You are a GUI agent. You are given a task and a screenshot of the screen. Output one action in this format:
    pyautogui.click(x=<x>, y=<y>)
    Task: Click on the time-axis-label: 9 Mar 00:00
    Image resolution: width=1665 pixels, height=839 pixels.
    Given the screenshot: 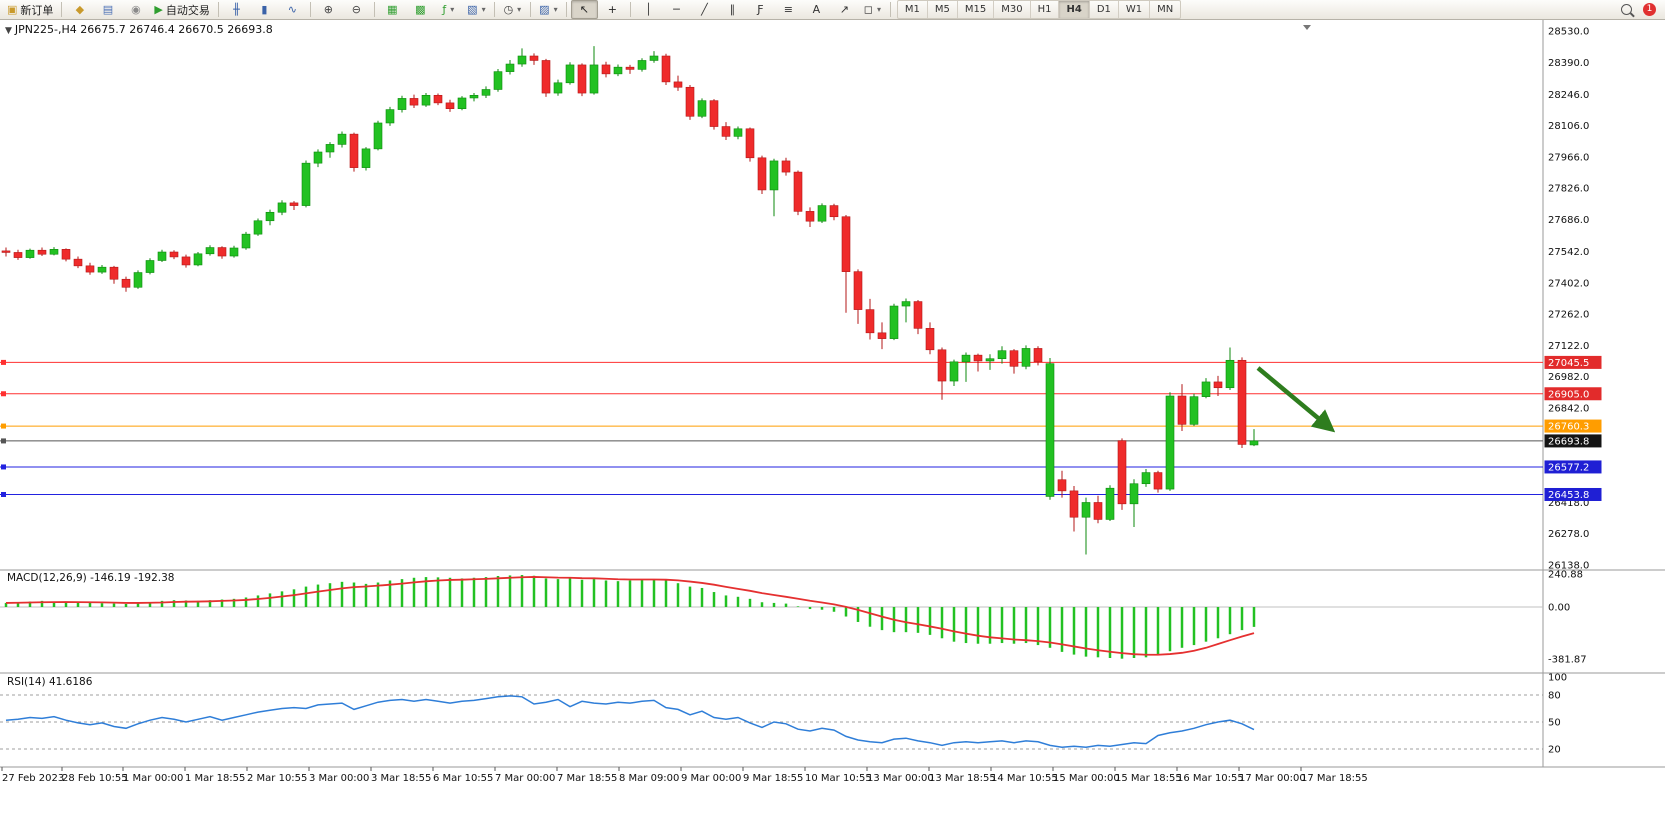 What is the action you would take?
    pyautogui.click(x=711, y=778)
    